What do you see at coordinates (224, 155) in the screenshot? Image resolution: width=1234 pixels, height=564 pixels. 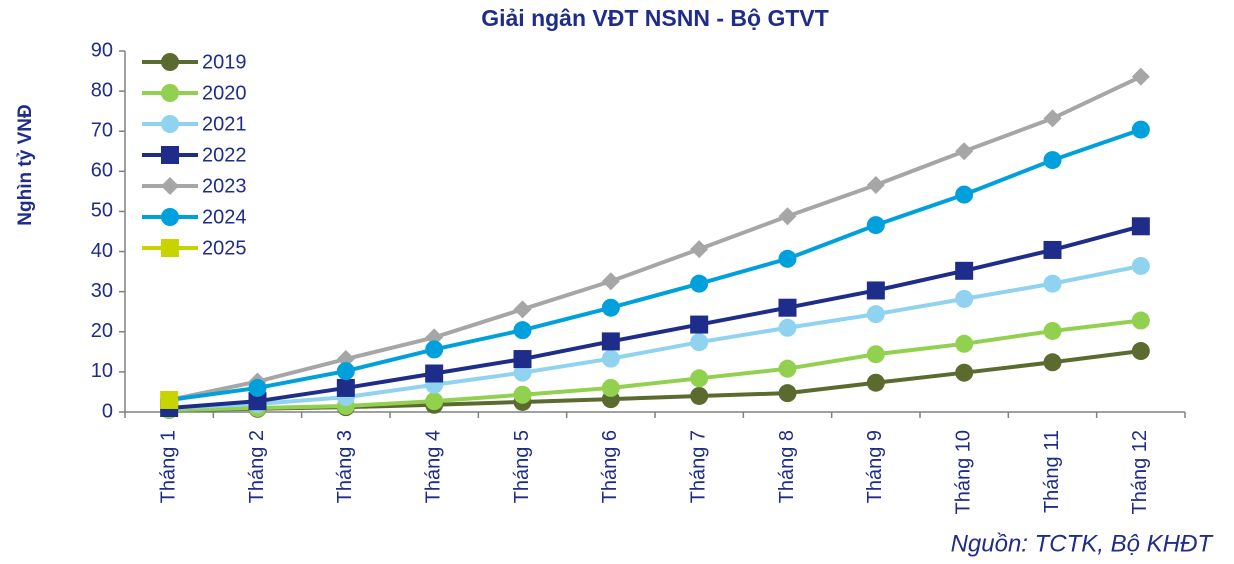 I see `legend-label: 2022` at bounding box center [224, 155].